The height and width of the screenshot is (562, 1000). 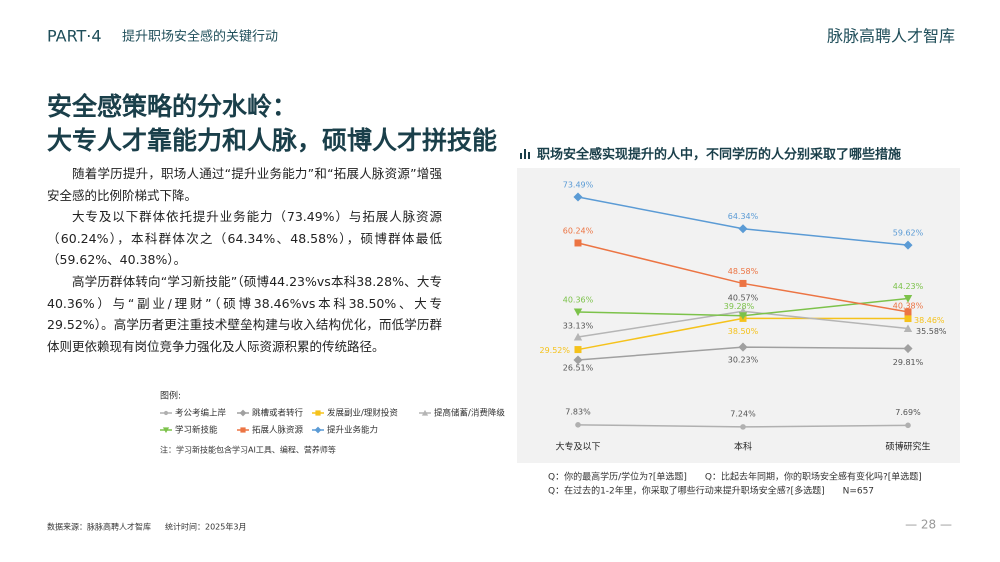 I want to click on x-tick-label: 硕博研究生, so click(x=907, y=447).